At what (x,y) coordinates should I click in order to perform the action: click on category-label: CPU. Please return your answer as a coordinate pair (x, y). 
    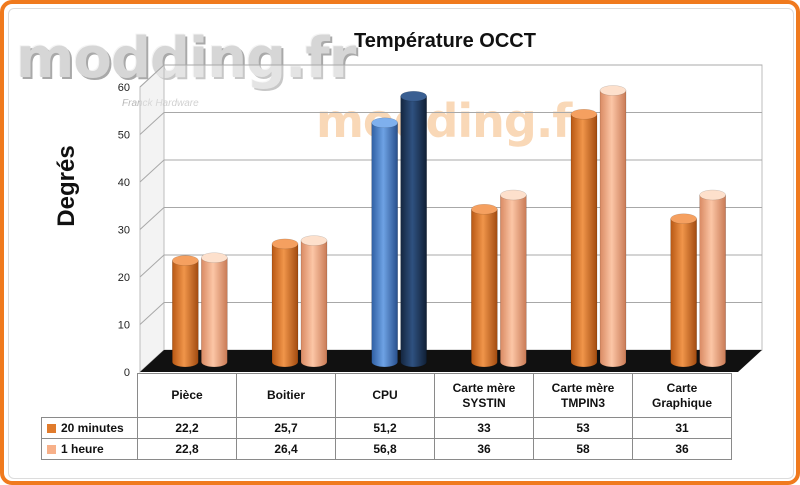
    Looking at the image, I should click on (385, 395).